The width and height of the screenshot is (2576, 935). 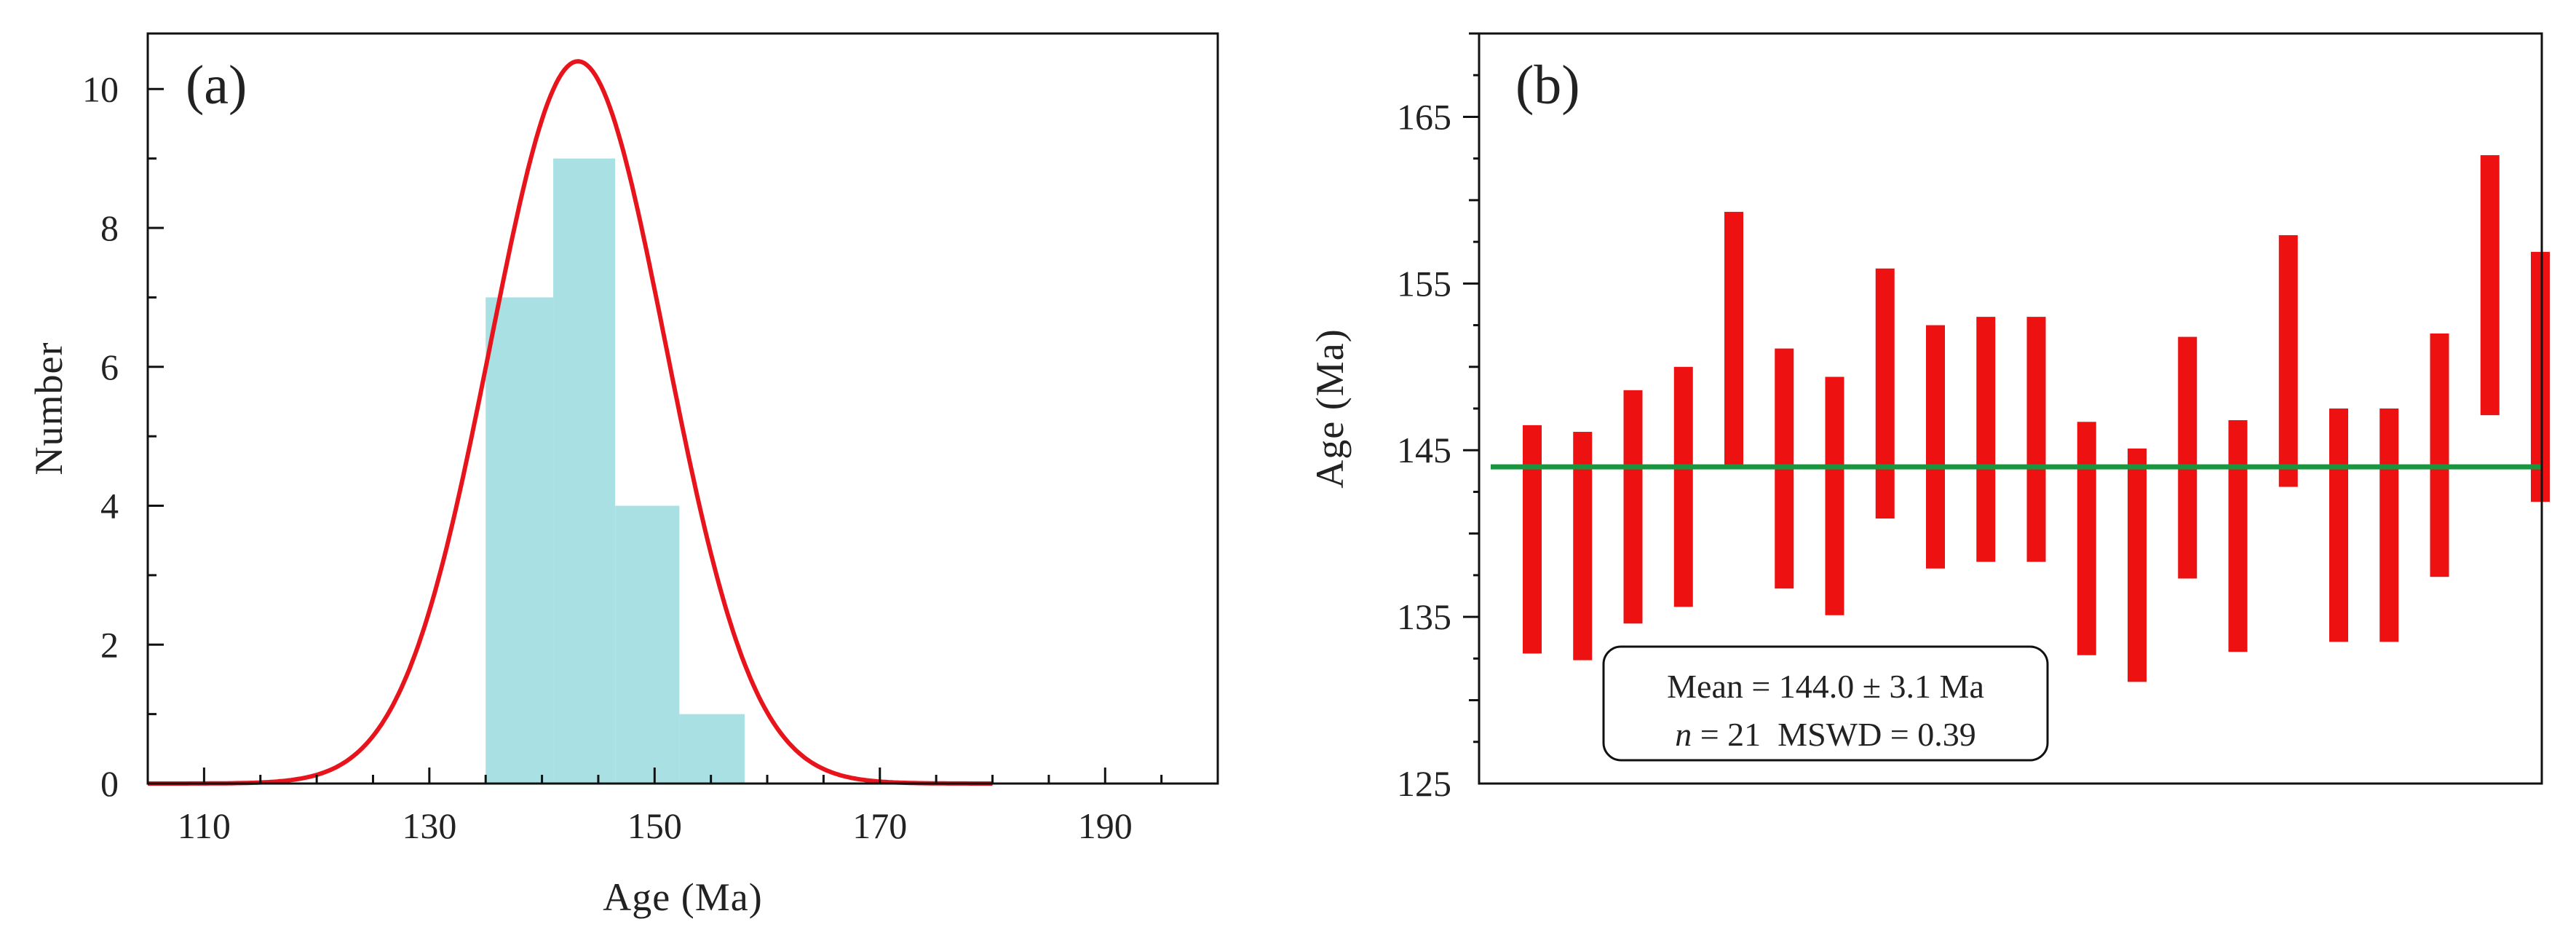 What do you see at coordinates (1438, 418) in the screenshot?
I see `panel-b-ticks: 125 135 145 155 165` at bounding box center [1438, 418].